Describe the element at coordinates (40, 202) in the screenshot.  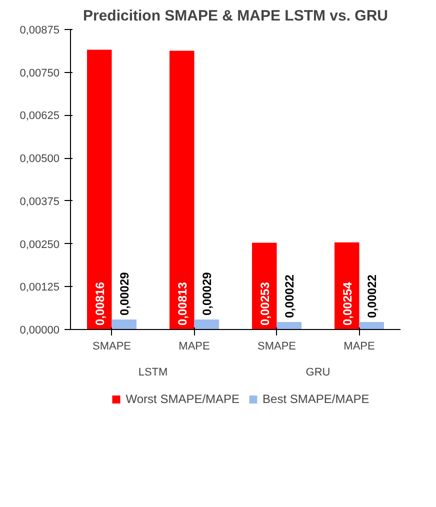
I see `y-tick-label: 0,00375` at that location.